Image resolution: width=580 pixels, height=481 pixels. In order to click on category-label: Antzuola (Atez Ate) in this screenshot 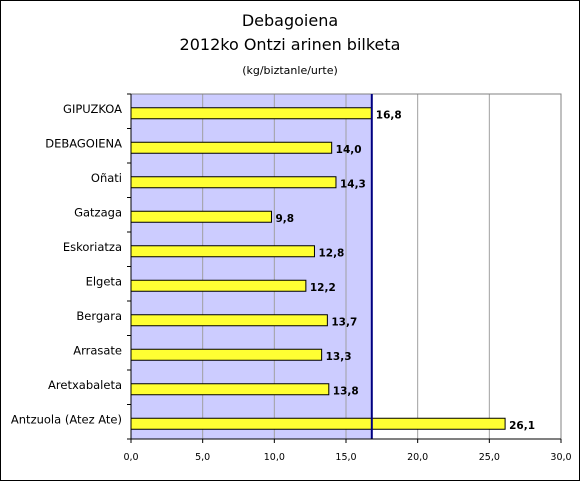, I will do `click(66, 419)`.